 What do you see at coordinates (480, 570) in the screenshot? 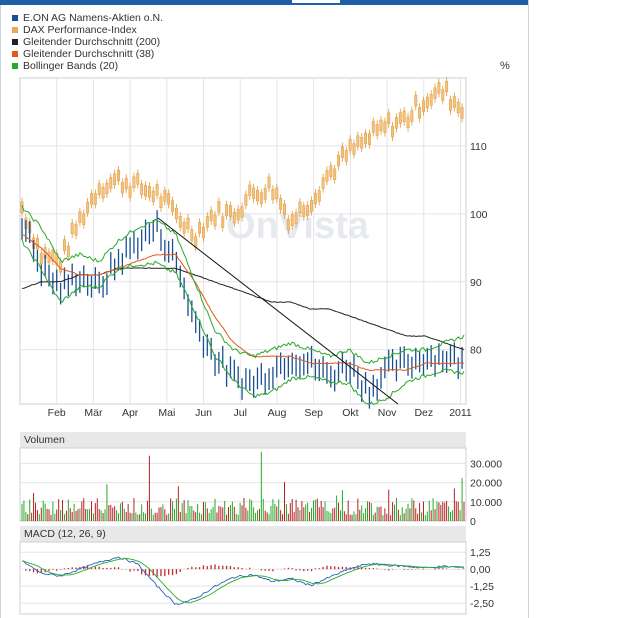
I see `macd-tick-label: 0,00` at bounding box center [480, 570].